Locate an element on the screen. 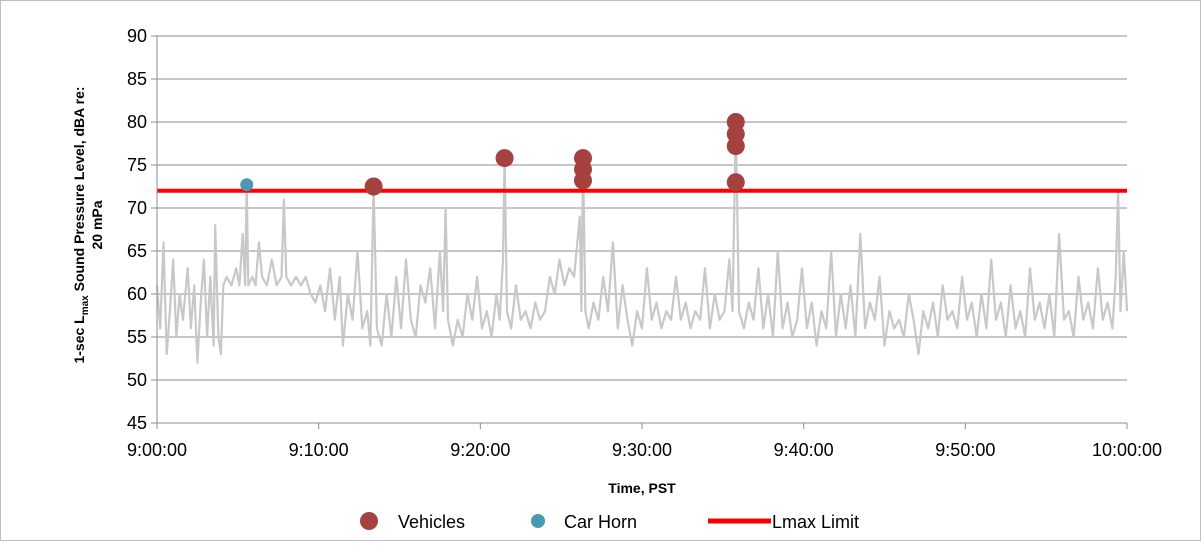  legend-car-horn-label: Car Horn is located at coordinates (600, 522).